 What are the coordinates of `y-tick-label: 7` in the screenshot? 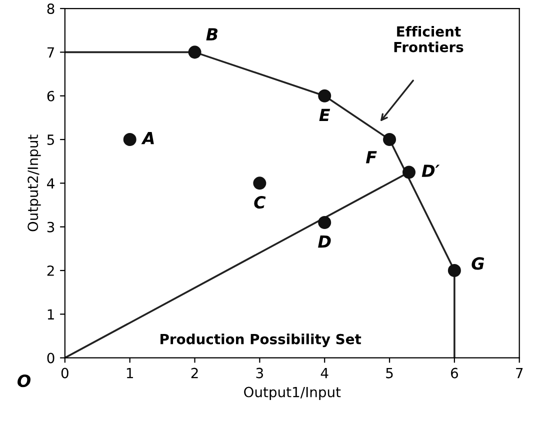 It's located at (51, 52).